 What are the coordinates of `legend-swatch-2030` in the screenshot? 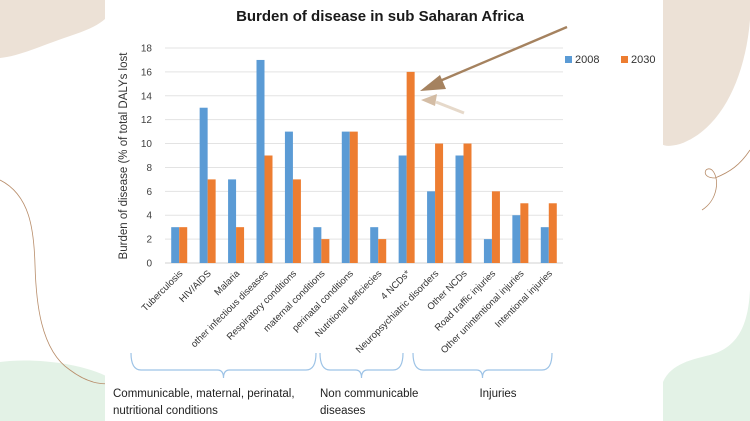 It's located at (624, 59).